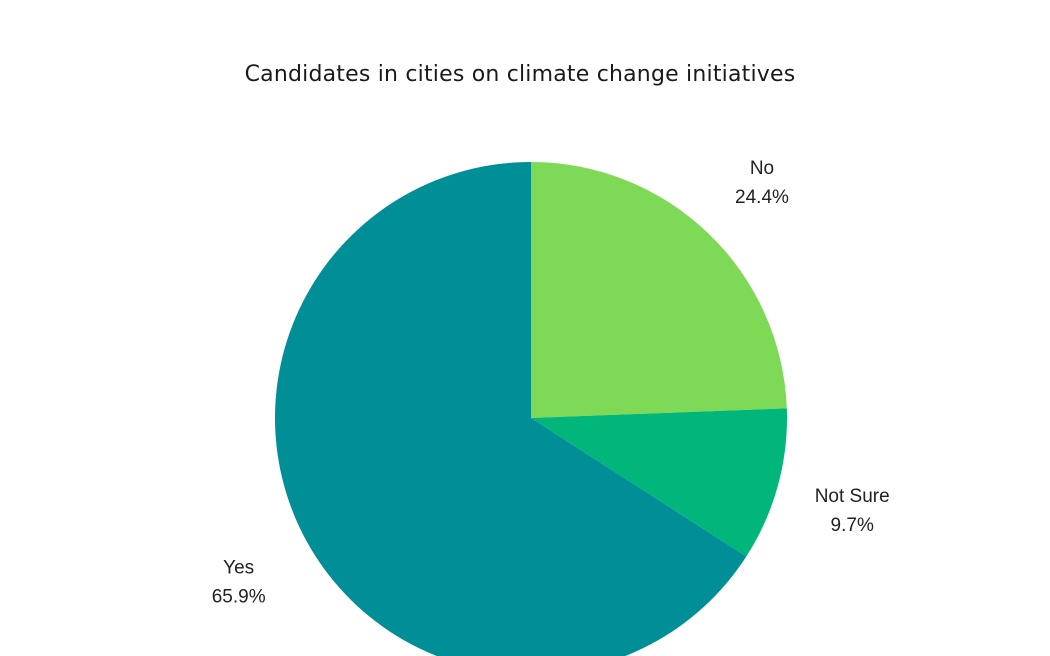 This screenshot has width=1050, height=656. Describe the element at coordinates (852, 525) in the screenshot. I see `slice-value-not-sure: 9.7%` at that location.